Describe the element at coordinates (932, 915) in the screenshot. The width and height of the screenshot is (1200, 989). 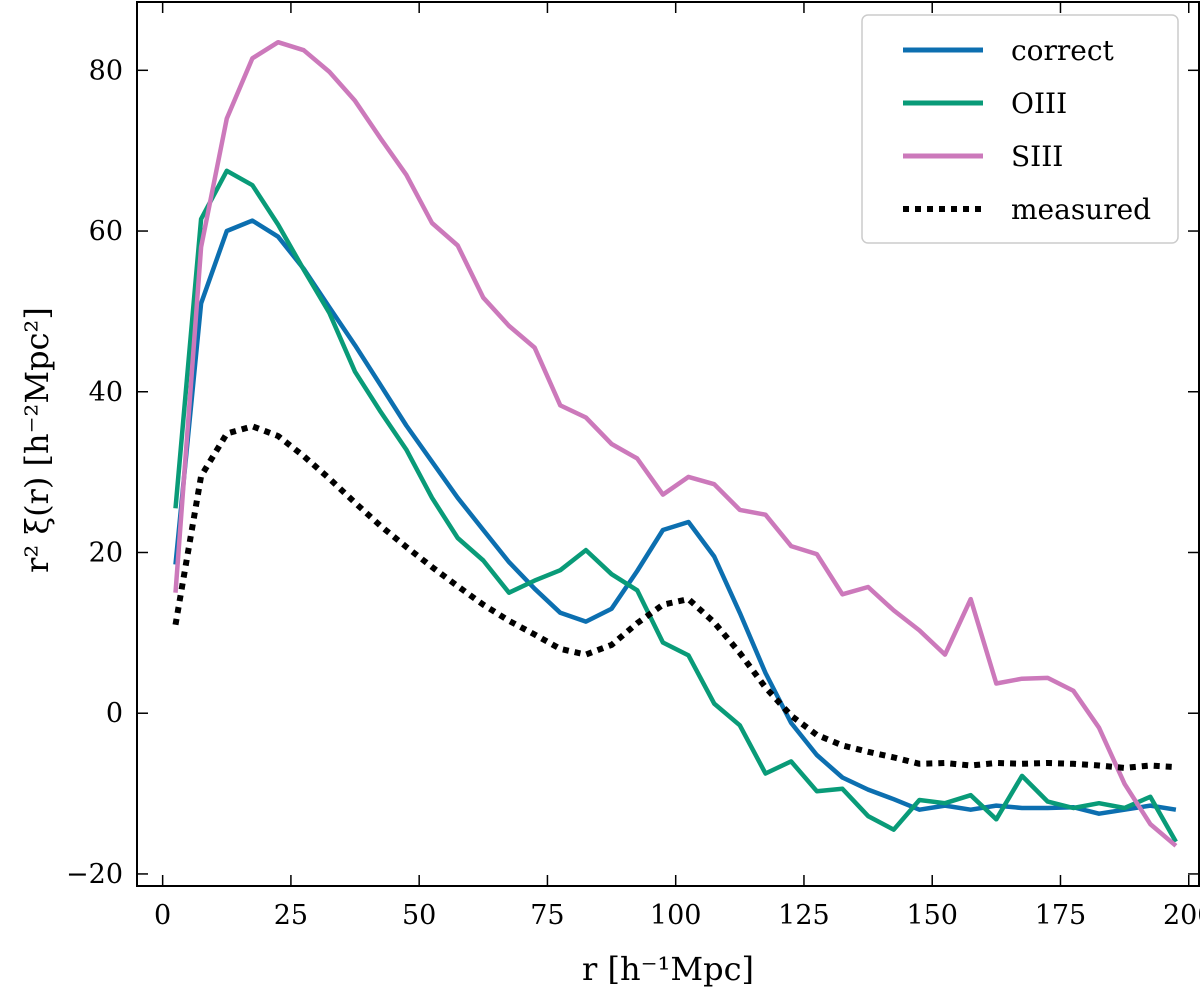
I see `x-tick-label-150: 150` at that location.